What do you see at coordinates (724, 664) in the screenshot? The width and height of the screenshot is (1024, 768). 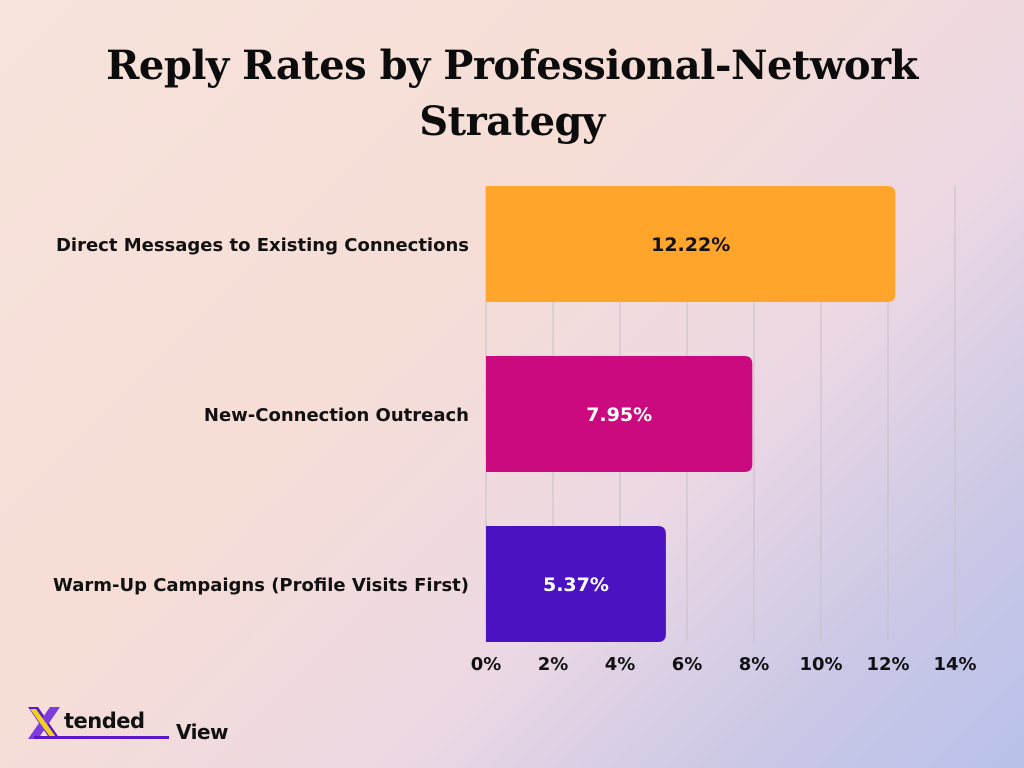 I see `x-axis-tick-labels: 0% 2% 4% 6% 8% 10% 12% 14%` at bounding box center [724, 664].